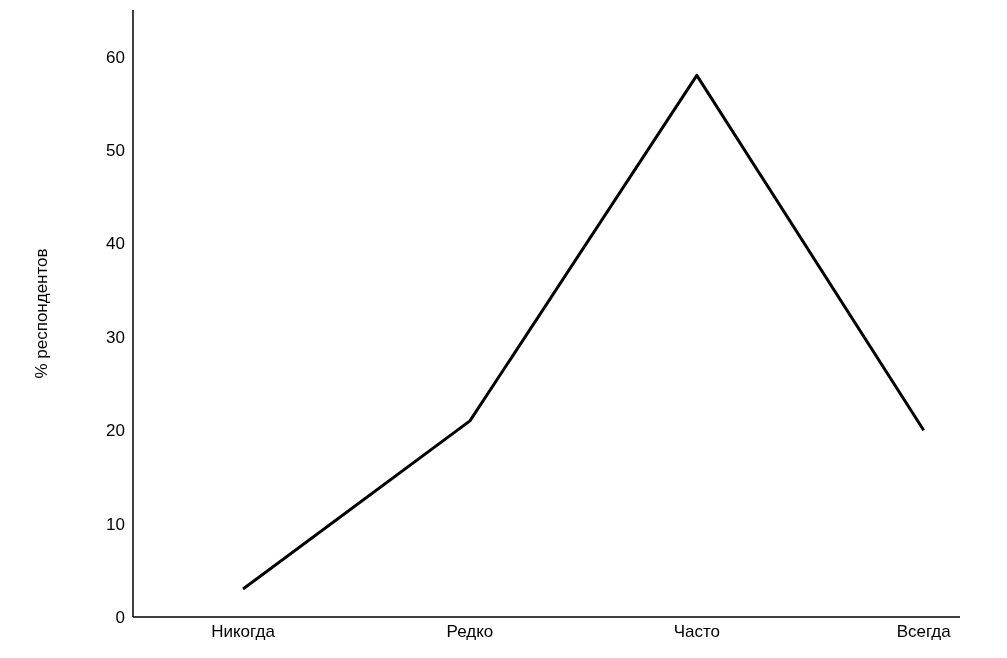 This screenshot has width=1007, height=658. Describe the element at coordinates (42, 313) in the screenshot. I see `y-axis-title: % респондентов` at that location.